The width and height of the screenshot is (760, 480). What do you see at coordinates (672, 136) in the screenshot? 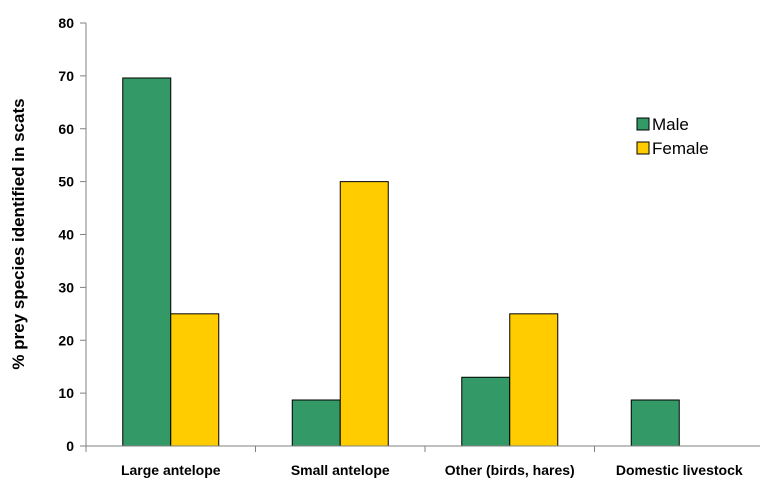
I see `legend: Male Female` at bounding box center [672, 136].